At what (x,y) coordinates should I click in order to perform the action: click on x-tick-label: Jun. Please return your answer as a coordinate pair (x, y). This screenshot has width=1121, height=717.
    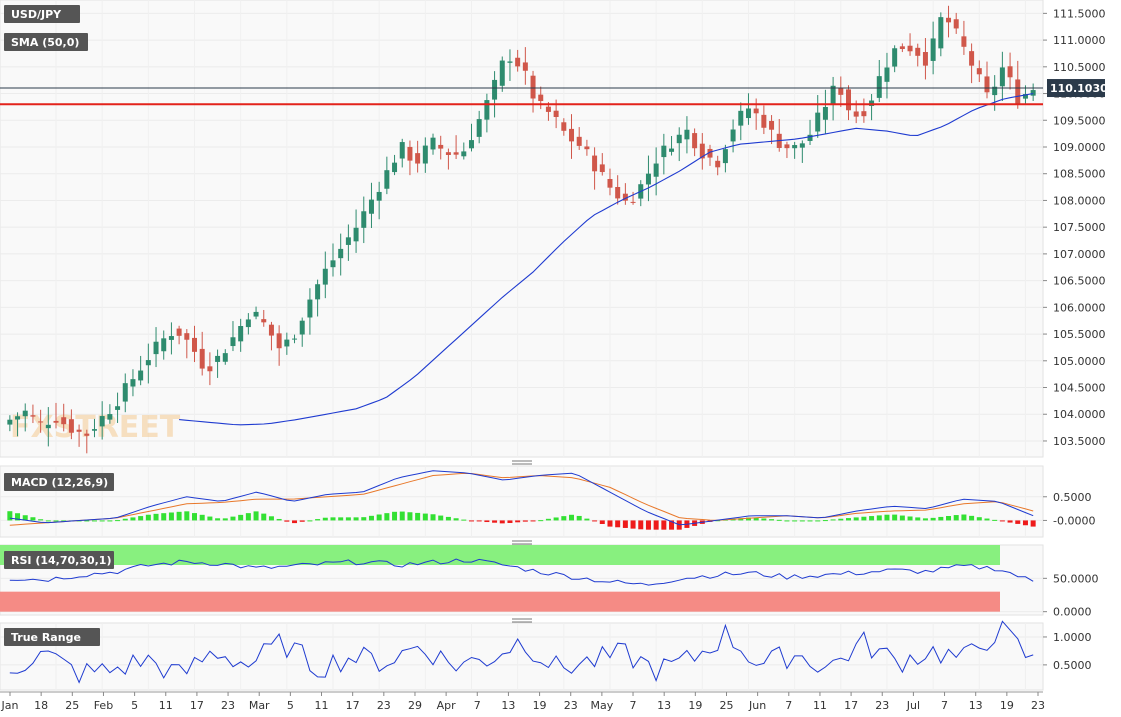
    Looking at the image, I should click on (757, 705).